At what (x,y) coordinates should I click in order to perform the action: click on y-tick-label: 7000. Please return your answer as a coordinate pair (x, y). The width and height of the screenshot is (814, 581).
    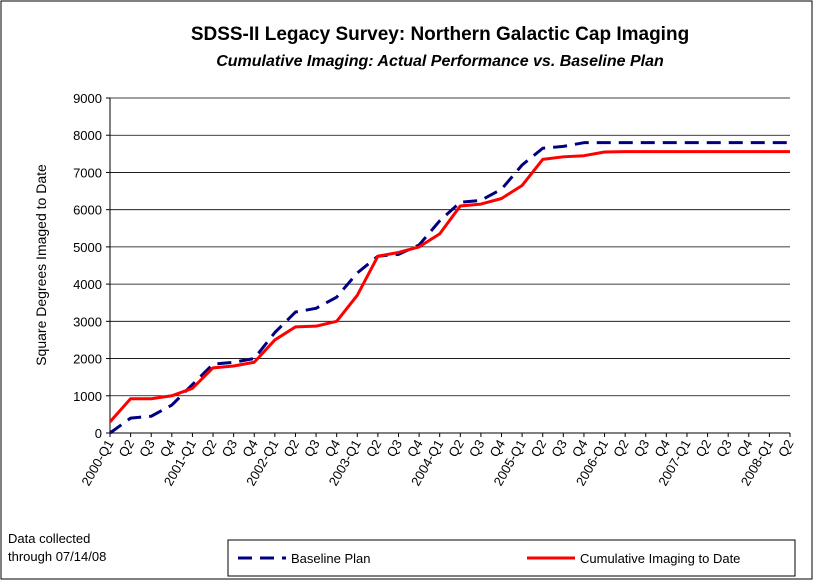
    Looking at the image, I should click on (87, 172).